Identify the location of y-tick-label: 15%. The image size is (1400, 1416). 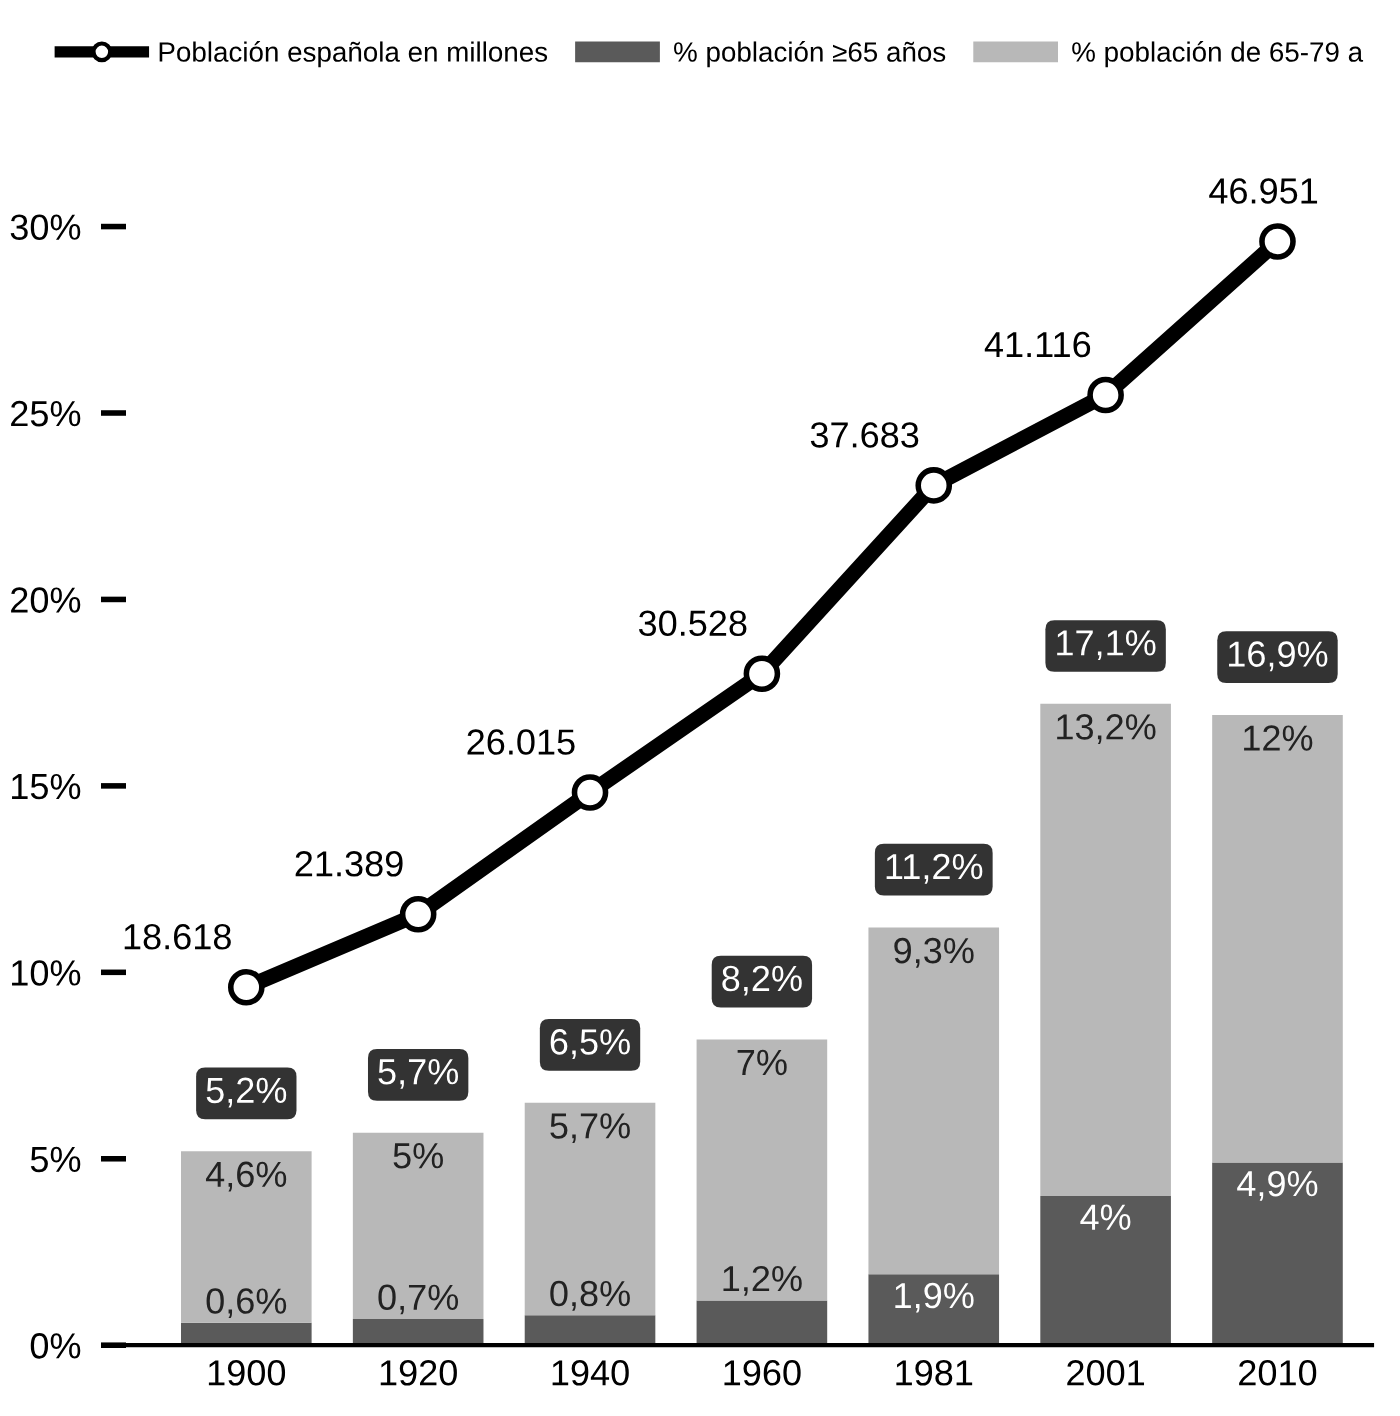
(46, 786).